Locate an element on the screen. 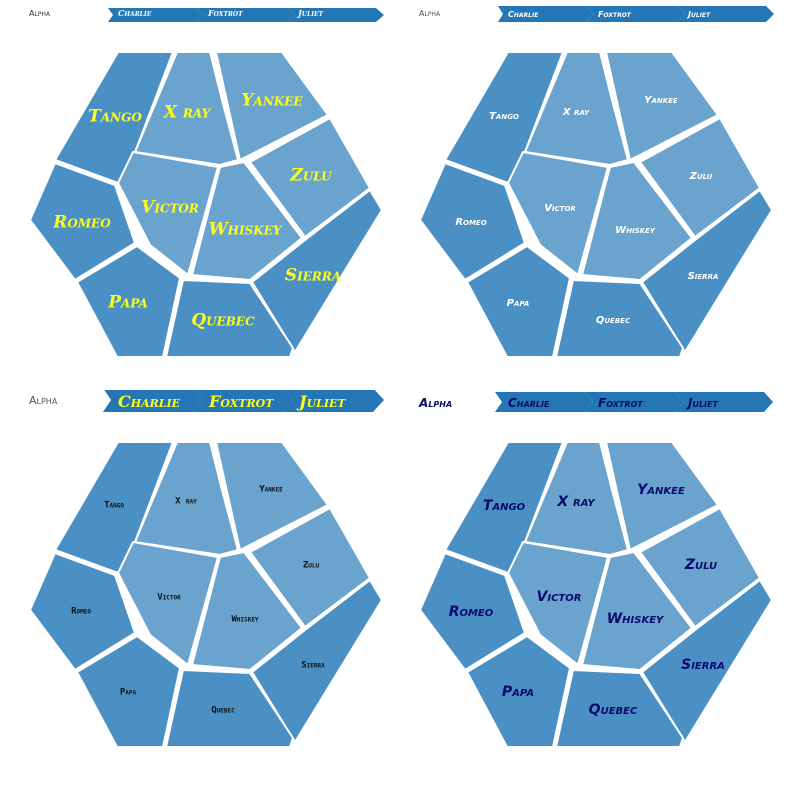  label-papa: Papa is located at coordinates (518, 692).